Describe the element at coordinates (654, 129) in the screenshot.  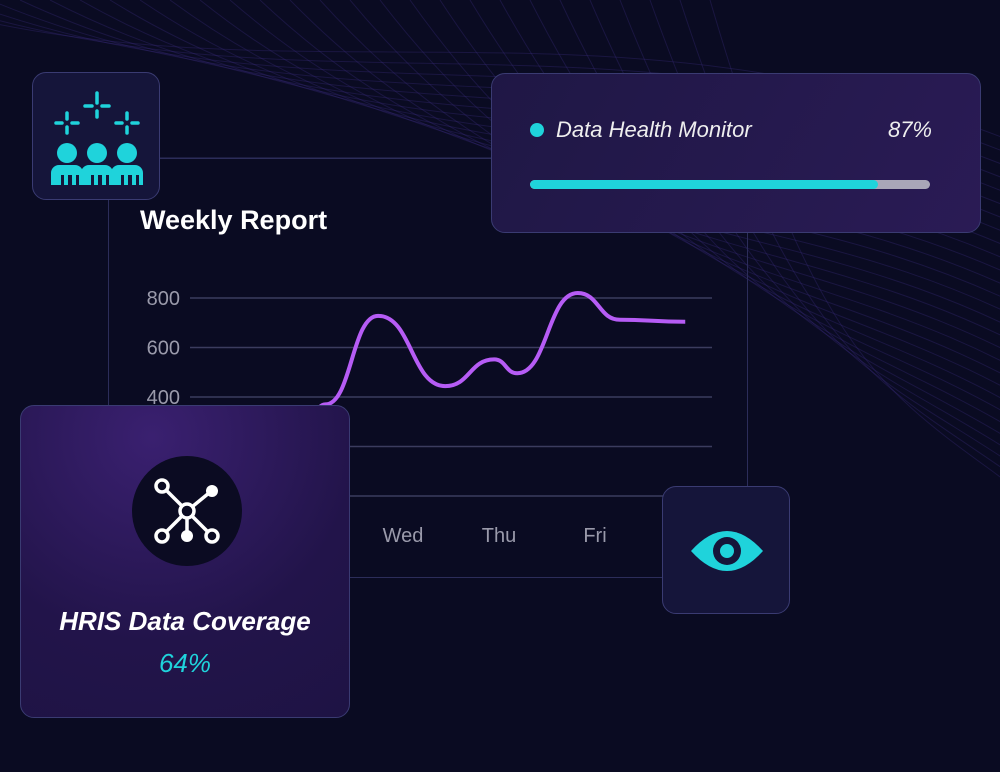
I see `health-label: Data Health Monitor` at that location.